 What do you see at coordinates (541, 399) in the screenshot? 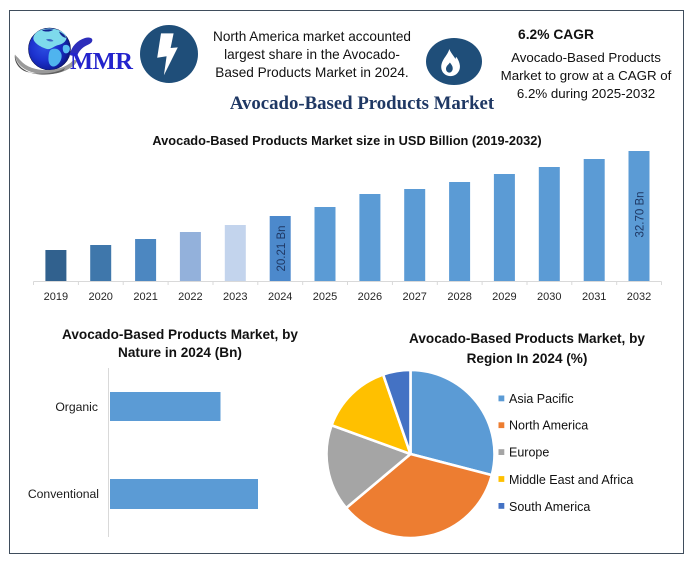
I see `svg-text: Asia Pacific` at bounding box center [541, 399].